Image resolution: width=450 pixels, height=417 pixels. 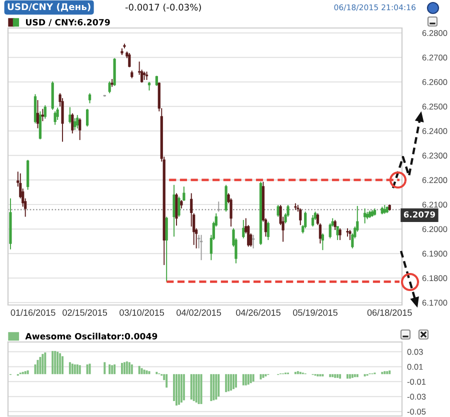 I want to click on x-tick-label: 06/18/2015, so click(x=389, y=312).